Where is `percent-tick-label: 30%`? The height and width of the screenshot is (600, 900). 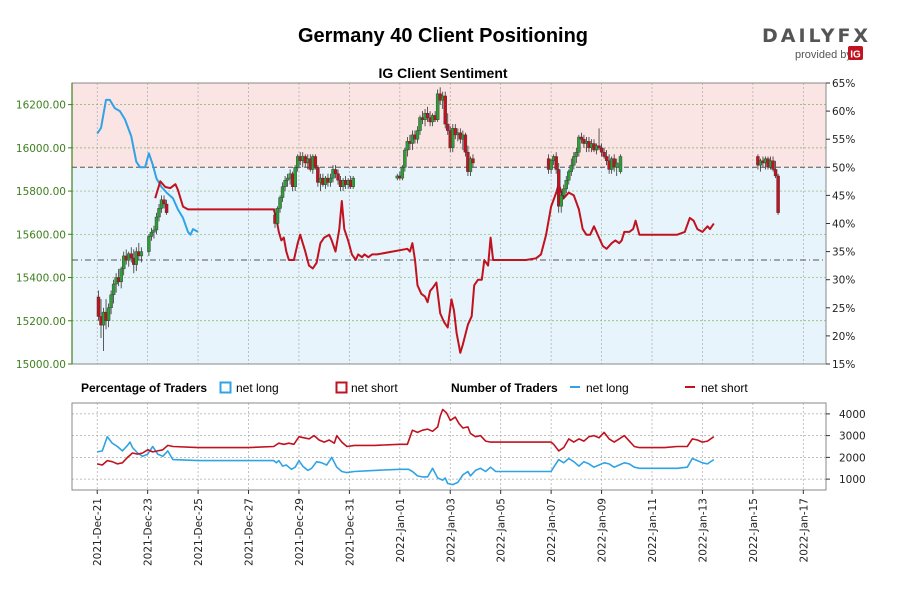
percent-tick-label: 30% is located at coordinates (843, 281).